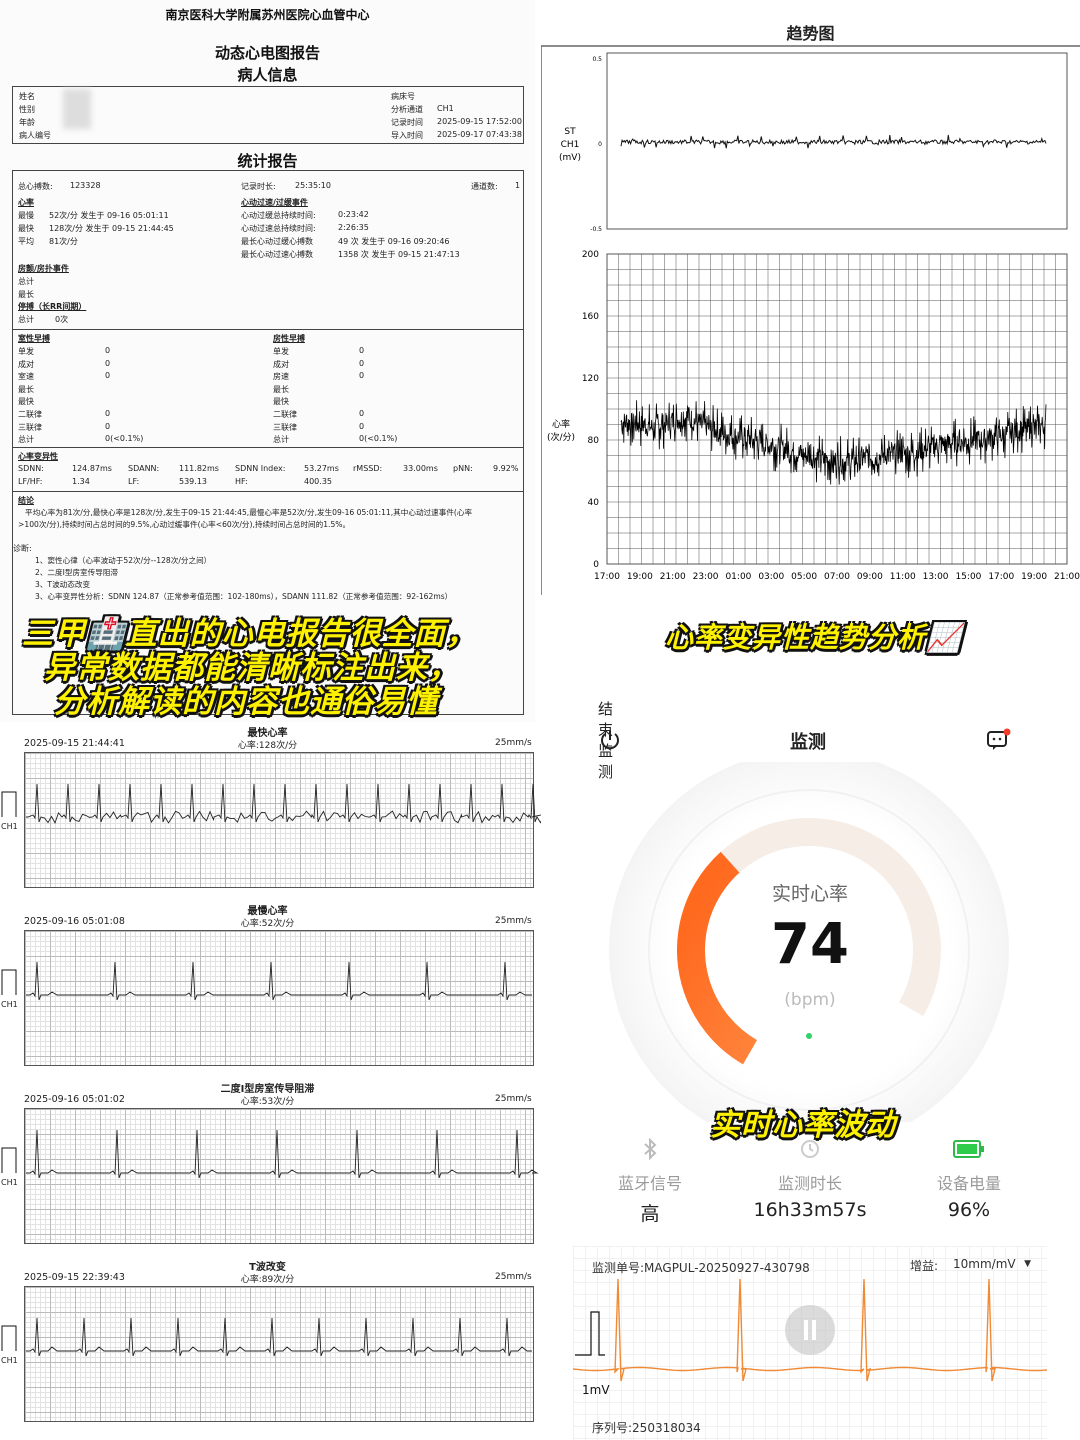 The height and width of the screenshot is (1440, 1080). Describe the element at coordinates (26, 228) in the screenshot. I see `hr-row-label: 最快` at that location.